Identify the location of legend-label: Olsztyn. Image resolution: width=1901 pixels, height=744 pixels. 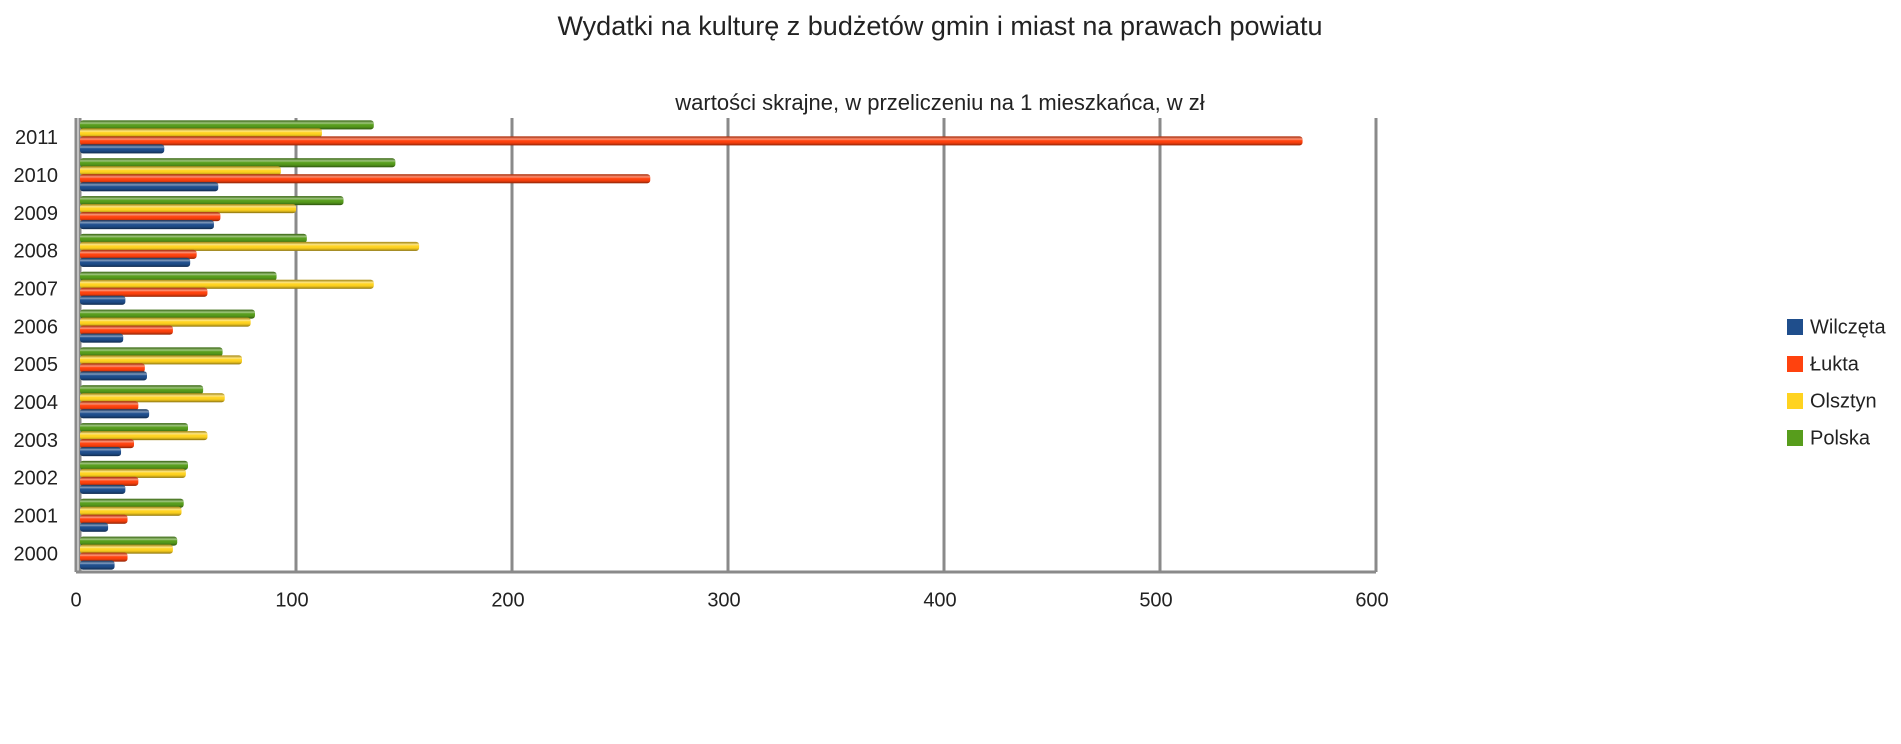
(1843, 401).